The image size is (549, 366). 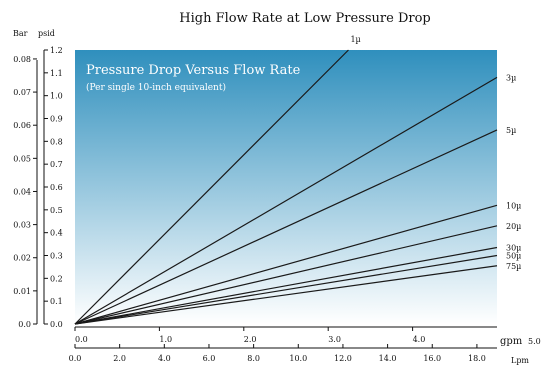 What do you see at coordinates (334, 339) in the screenshot?
I see `gpm-tick-label: 3.0` at bounding box center [334, 339].